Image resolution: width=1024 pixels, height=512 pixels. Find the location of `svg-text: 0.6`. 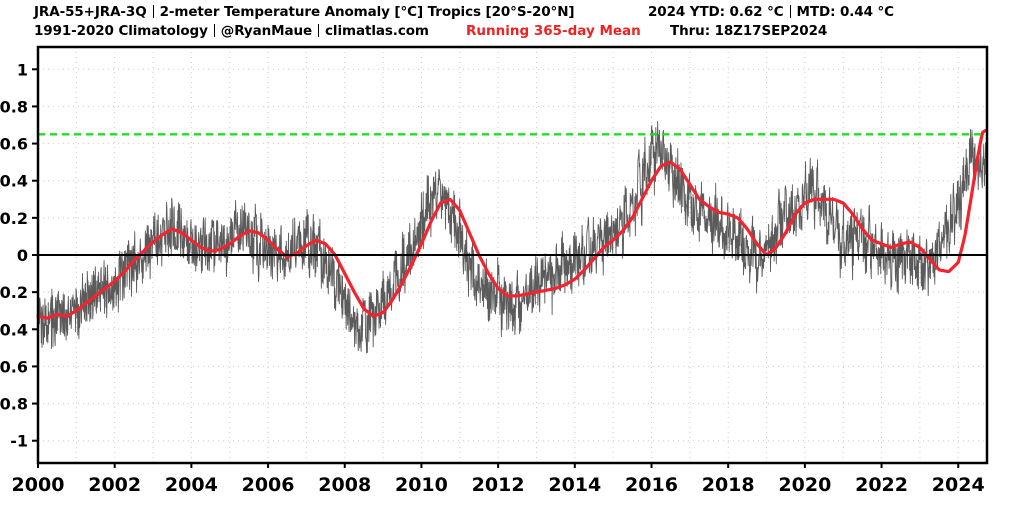

svg-text: 0.6 is located at coordinates (14, 144).